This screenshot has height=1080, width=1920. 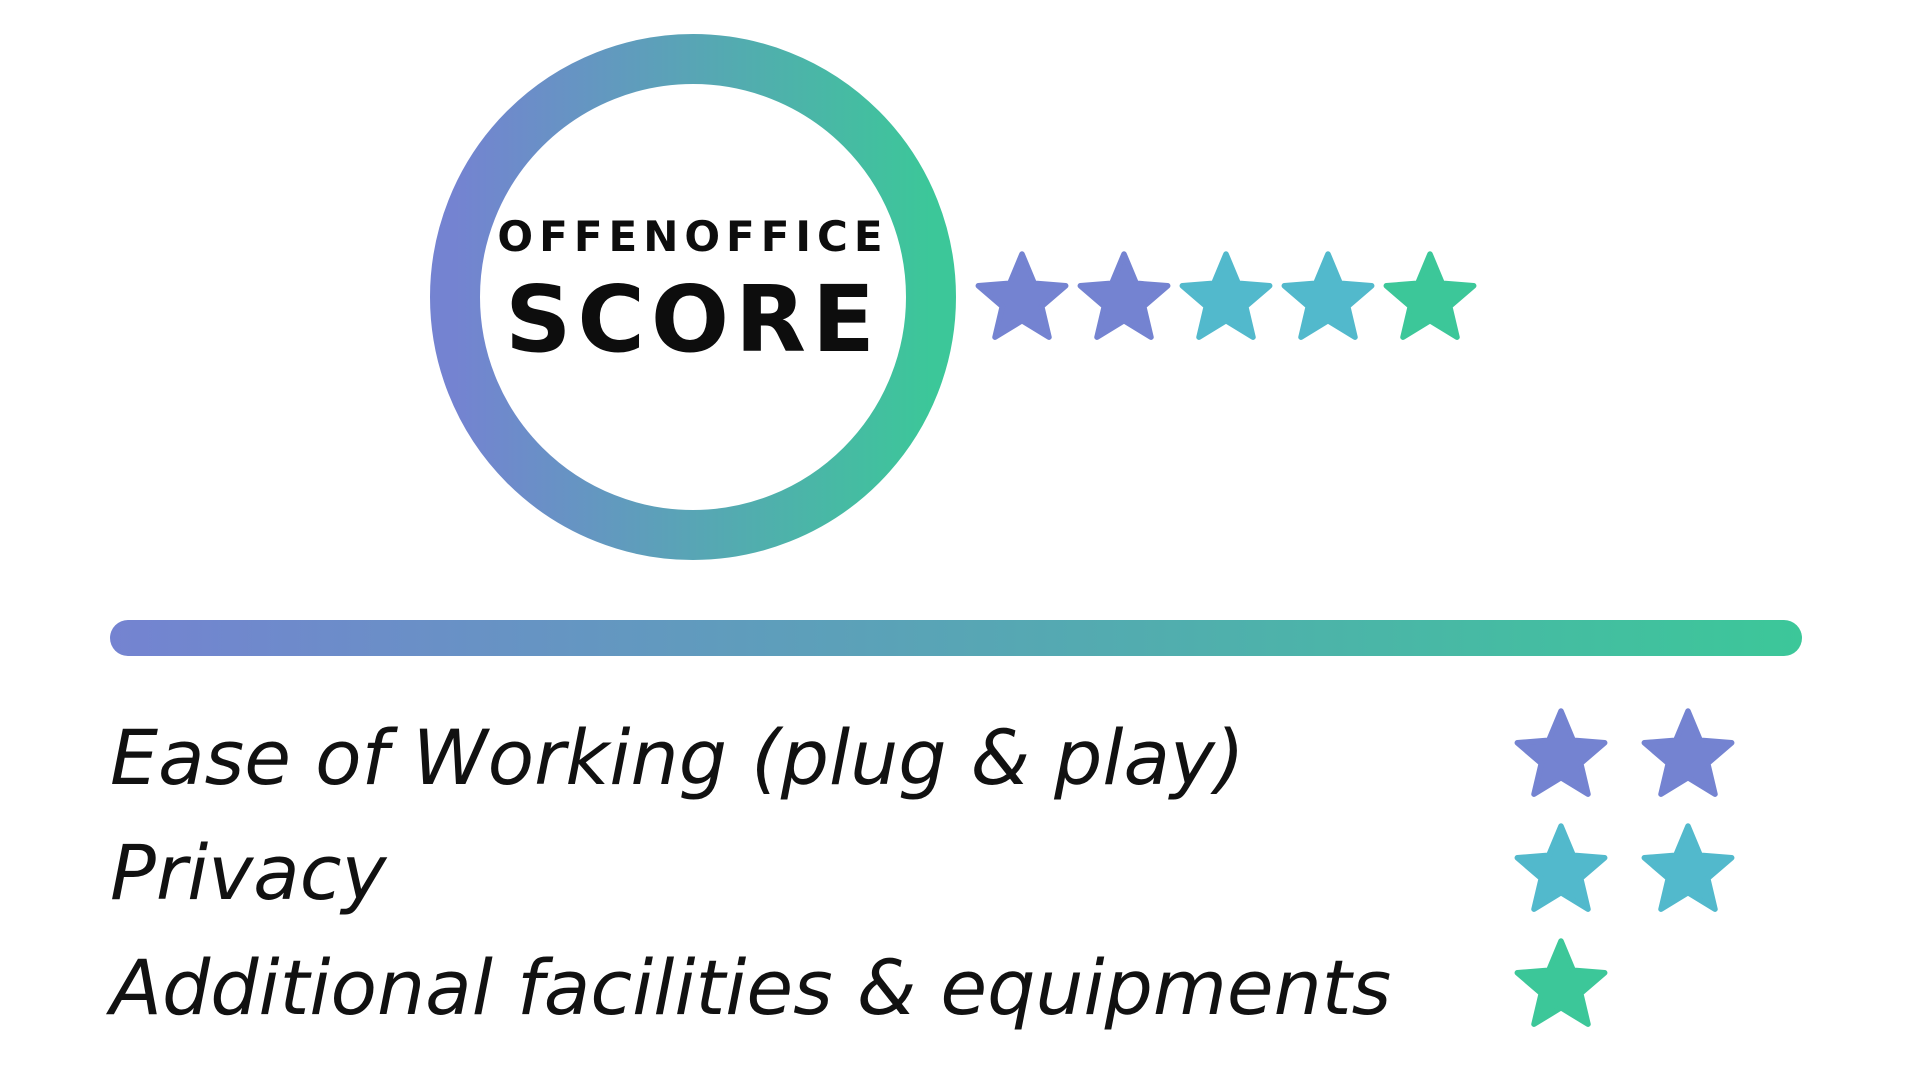 What do you see at coordinates (751, 987) in the screenshot?
I see `criteria-label-facilities: Additional facilities & equipments` at bounding box center [751, 987].